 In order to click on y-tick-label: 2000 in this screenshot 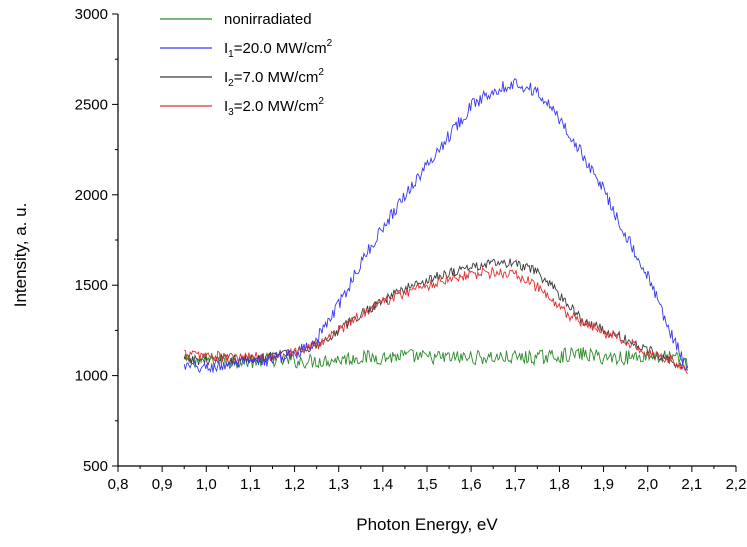, I will do `click(91, 195)`.